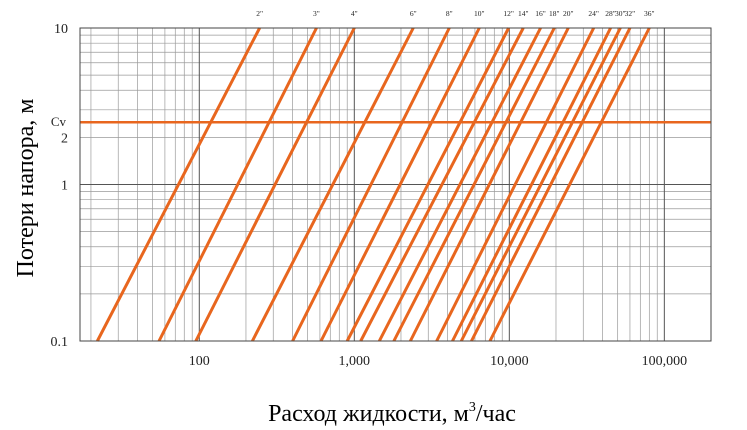 Image resolution: width=747 pixels, height=430 pixels. I want to click on x-axis-label: Расход жидкости, м3/час, so click(392, 413).